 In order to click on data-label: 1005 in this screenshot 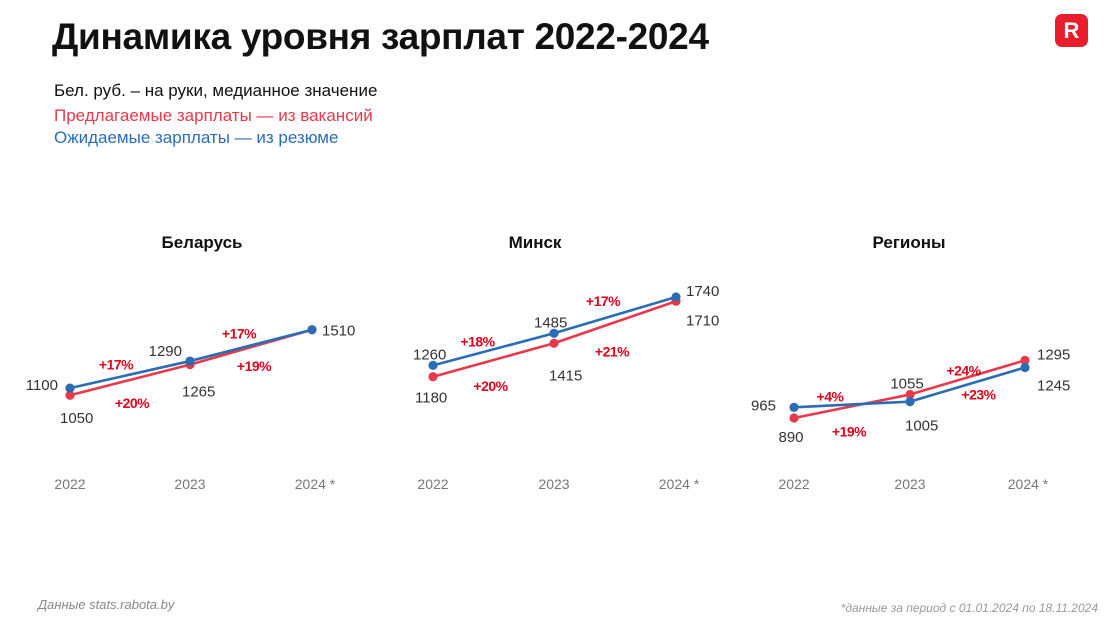, I will do `click(921, 426)`.